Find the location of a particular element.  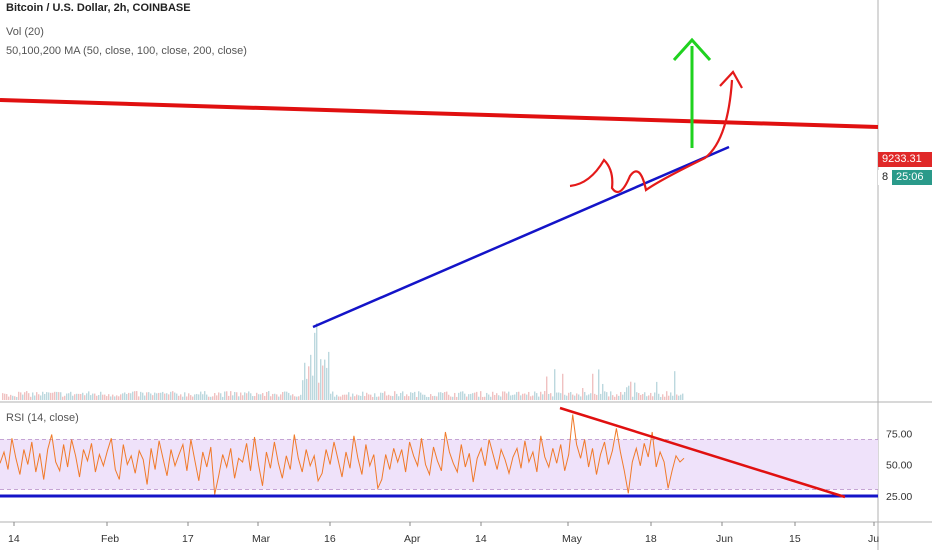

volume-legend: Vol (20) is located at coordinates (25, 32).